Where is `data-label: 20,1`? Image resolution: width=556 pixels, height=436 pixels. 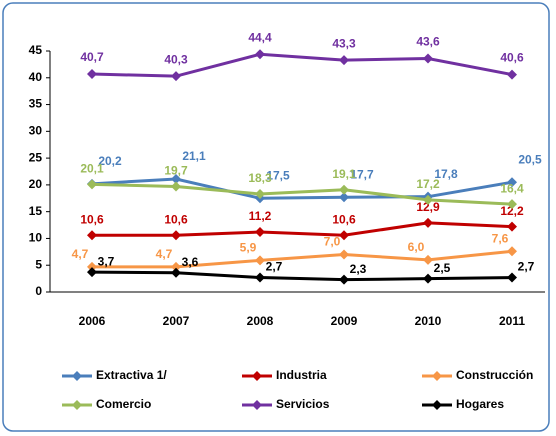
data-label: 20,1 is located at coordinates (92, 169).